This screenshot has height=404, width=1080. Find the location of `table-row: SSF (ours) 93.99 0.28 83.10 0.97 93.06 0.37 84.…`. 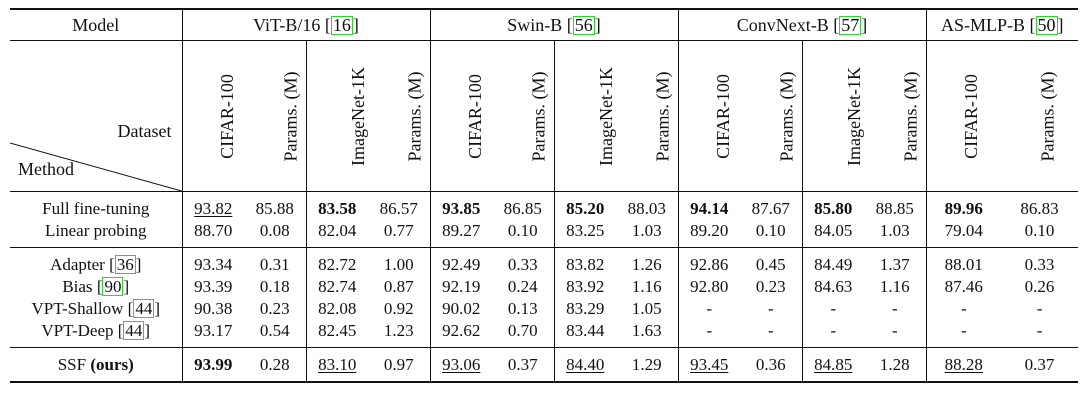

table-row: SSF (ours) 93.99 0.28 83.10 0.97 93.06 0.37 84.… is located at coordinates (544, 365).